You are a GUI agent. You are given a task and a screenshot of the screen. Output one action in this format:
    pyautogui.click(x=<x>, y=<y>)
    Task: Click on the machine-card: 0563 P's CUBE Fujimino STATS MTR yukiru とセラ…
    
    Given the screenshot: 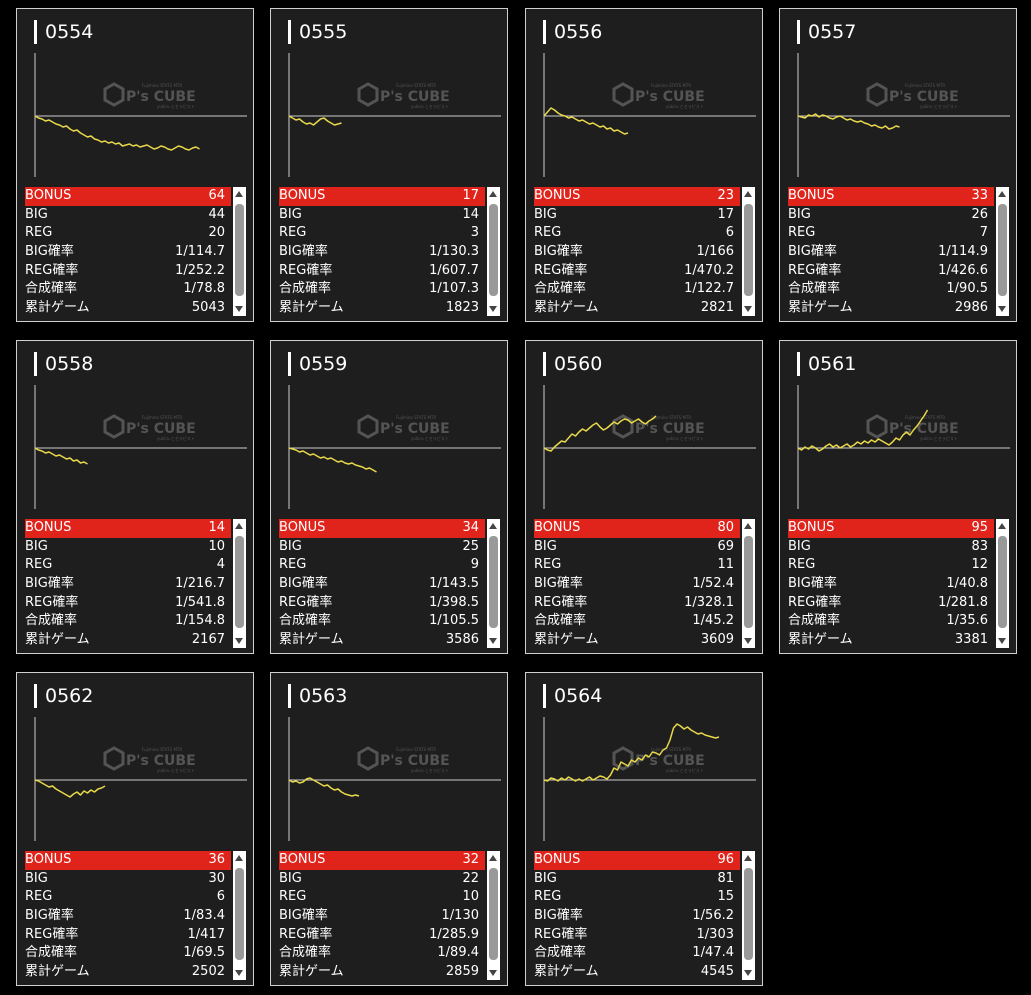 What is the action you would take?
    pyautogui.click(x=389, y=829)
    